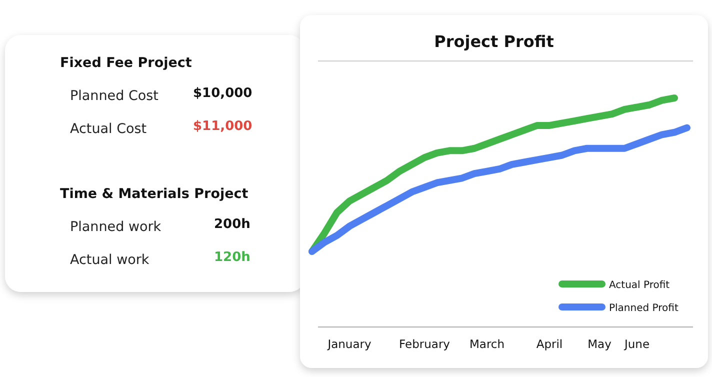 The height and width of the screenshot is (377, 712). Describe the element at coordinates (222, 93) in the screenshot. I see `text: $10,000` at that location.